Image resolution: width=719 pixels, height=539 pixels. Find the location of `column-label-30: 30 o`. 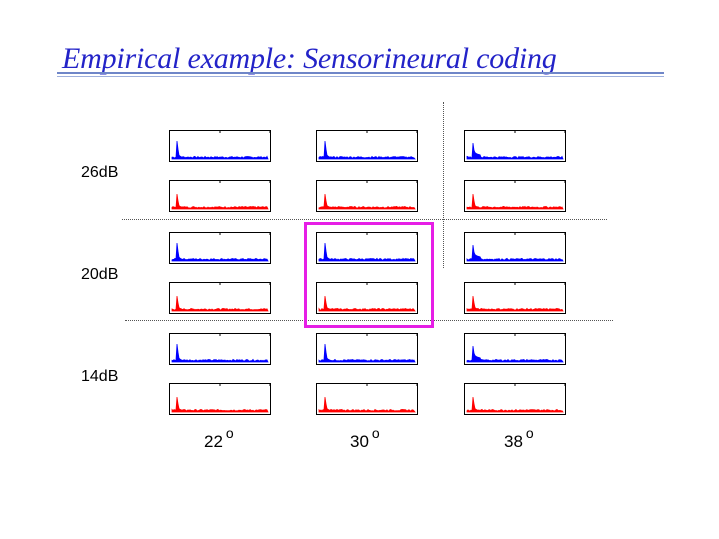

column-label-30: 30 o is located at coordinates (365, 438).